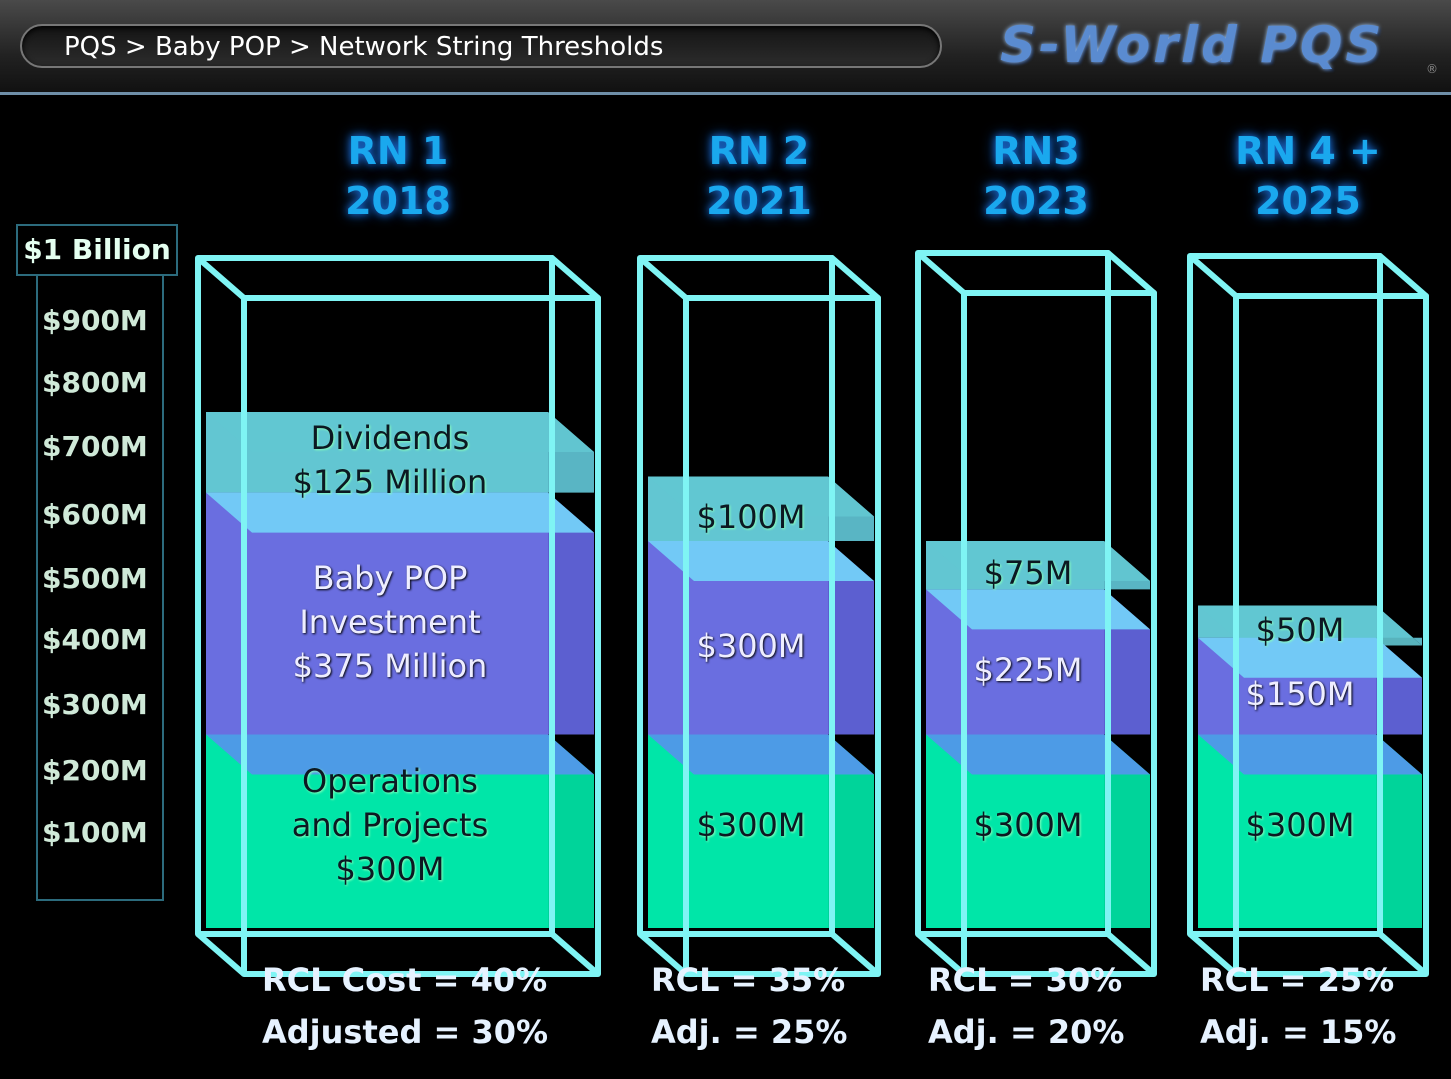 This screenshot has height=1079, width=1451. I want to click on y-tick-label: $700M, so click(95, 446).